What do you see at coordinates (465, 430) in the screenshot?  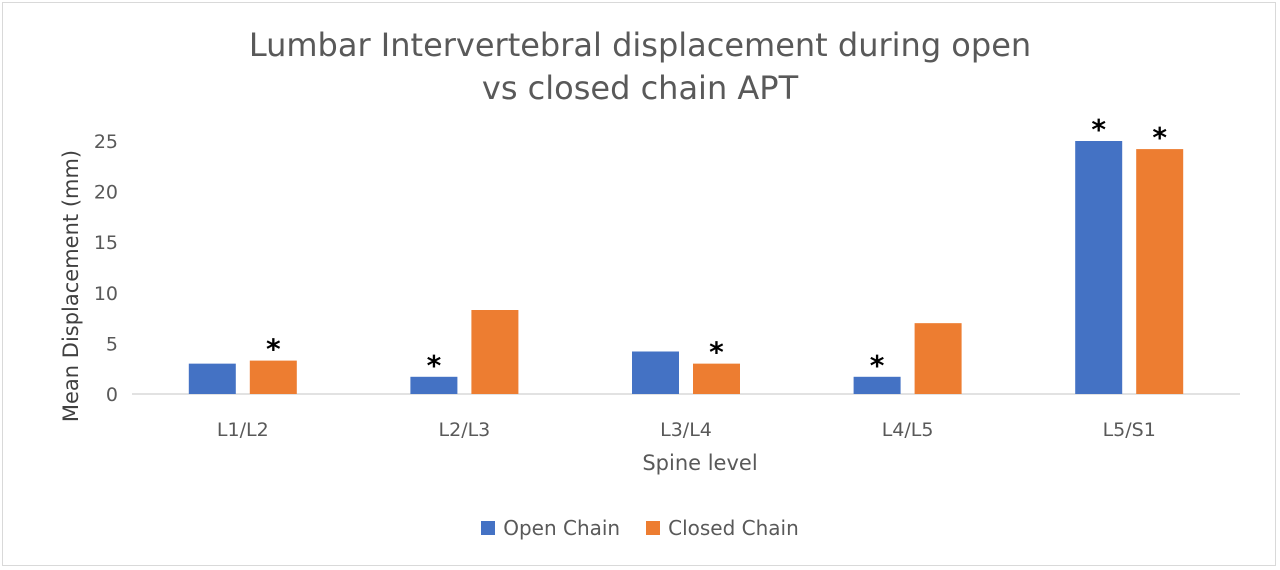 I see `x-tick-label: L2/L3` at bounding box center [465, 430].